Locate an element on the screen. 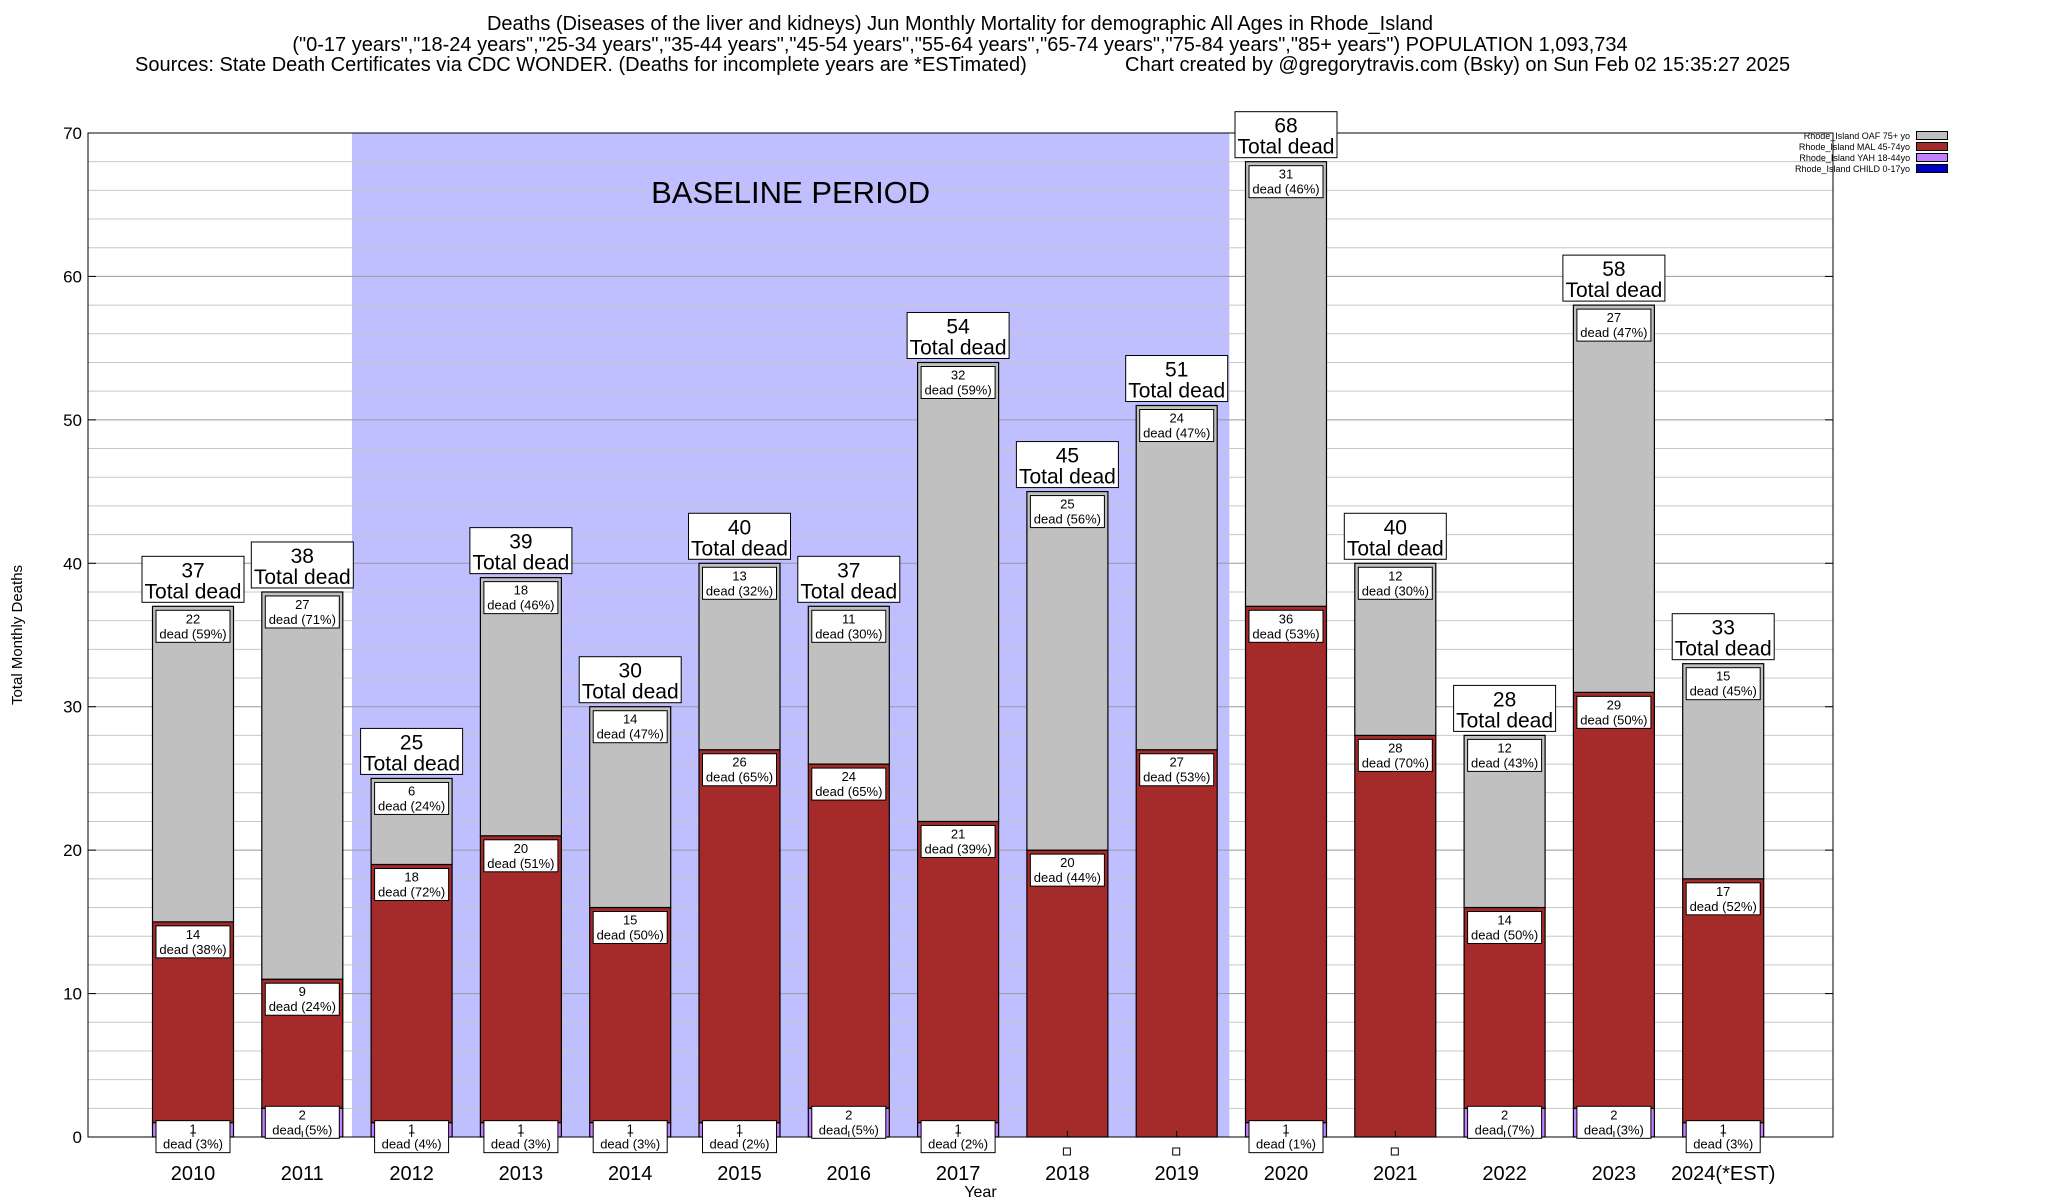 The width and height of the screenshot is (2048, 1200). total-label-value: 54 is located at coordinates (958, 326).